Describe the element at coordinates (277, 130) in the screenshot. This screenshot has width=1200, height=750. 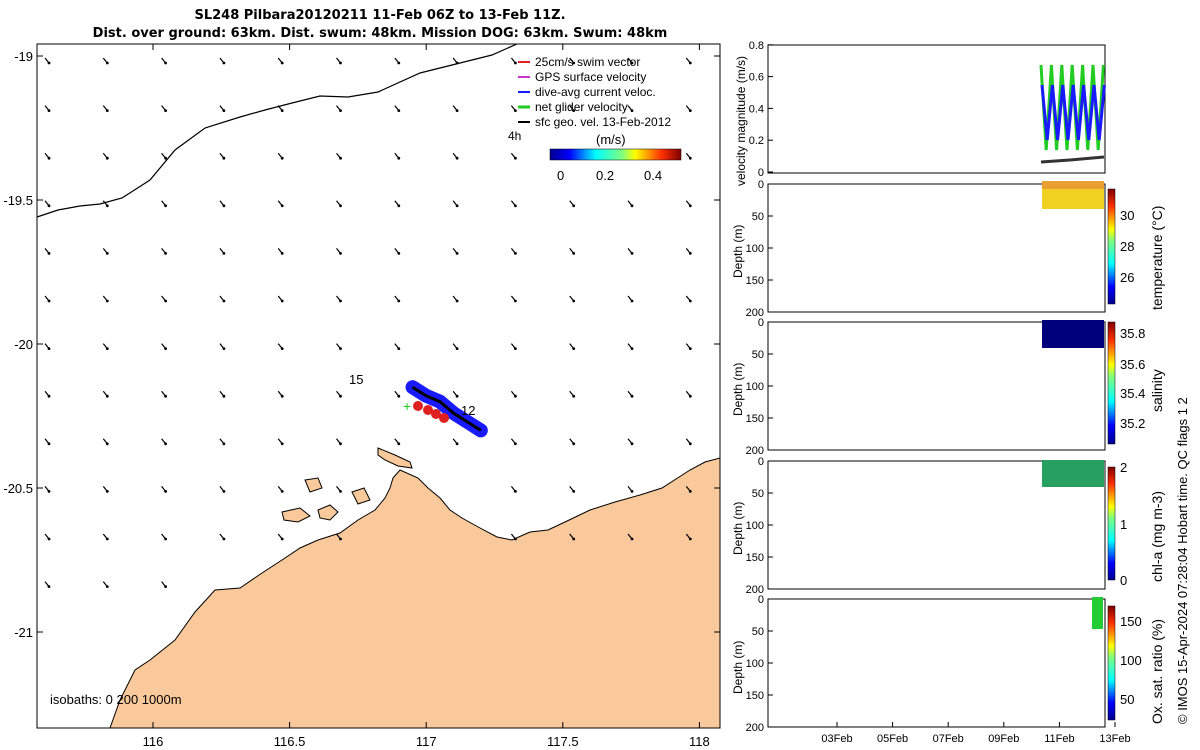
I see `isobath-line` at that location.